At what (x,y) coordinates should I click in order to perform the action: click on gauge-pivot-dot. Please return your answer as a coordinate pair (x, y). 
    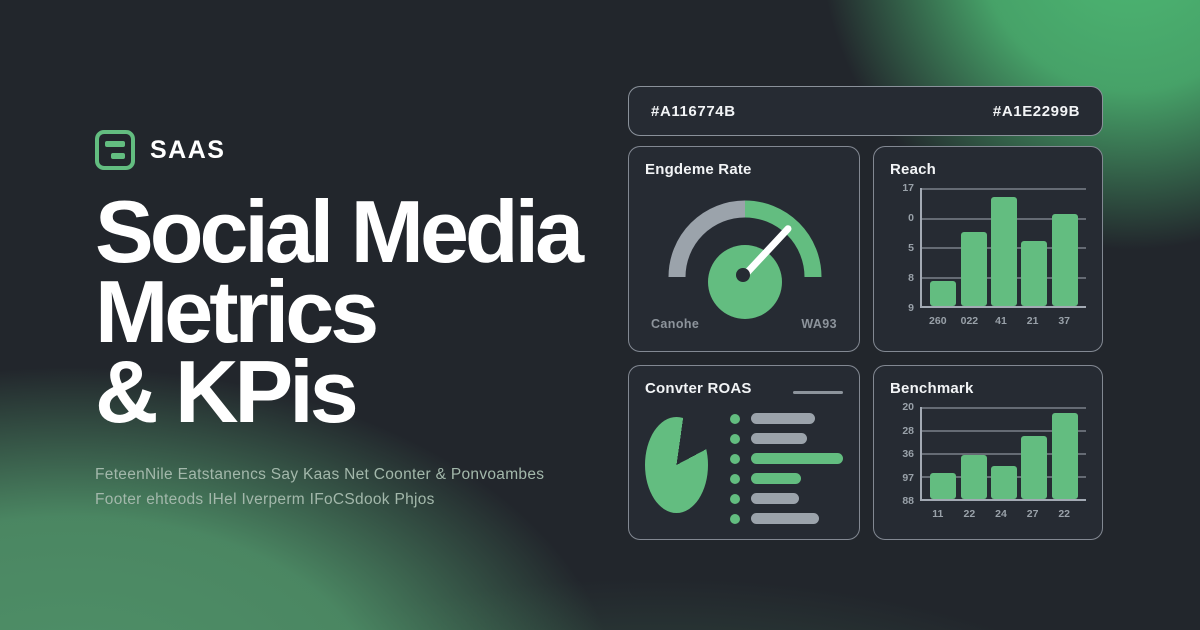
    Looking at the image, I should click on (743, 275).